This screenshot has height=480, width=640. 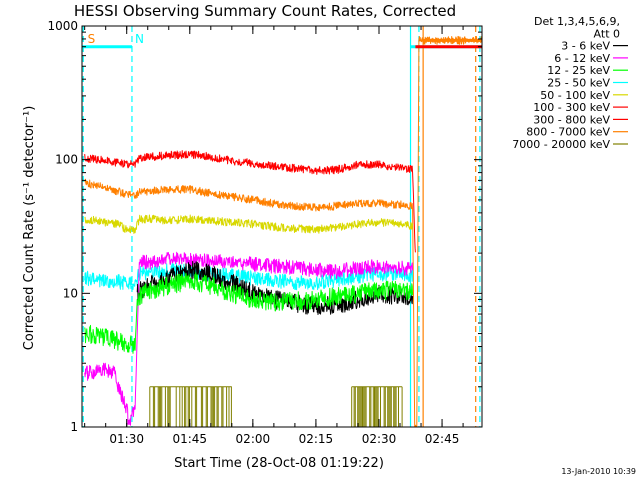 What do you see at coordinates (607, 33) in the screenshot?
I see `legend-title-line: Att 0` at bounding box center [607, 33].